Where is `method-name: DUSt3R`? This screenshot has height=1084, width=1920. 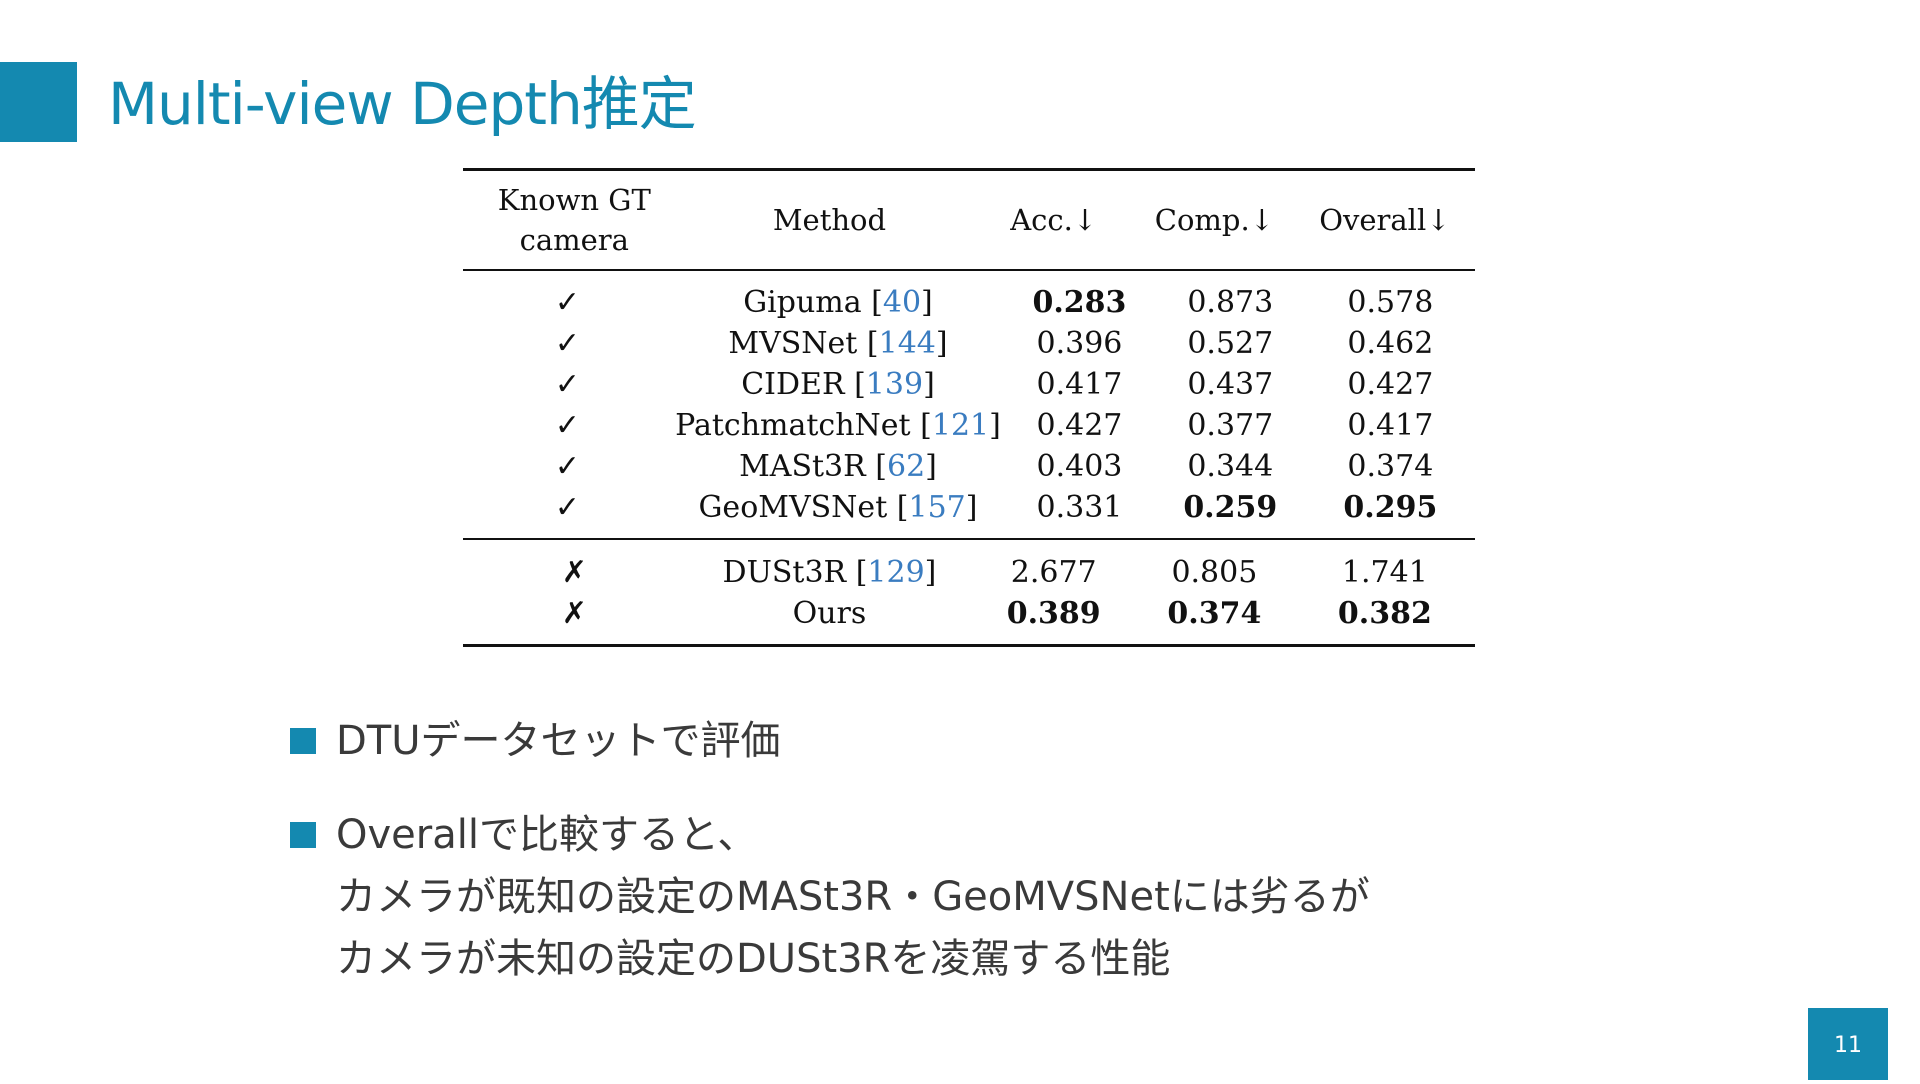 method-name: DUSt3R is located at coordinates (784, 572).